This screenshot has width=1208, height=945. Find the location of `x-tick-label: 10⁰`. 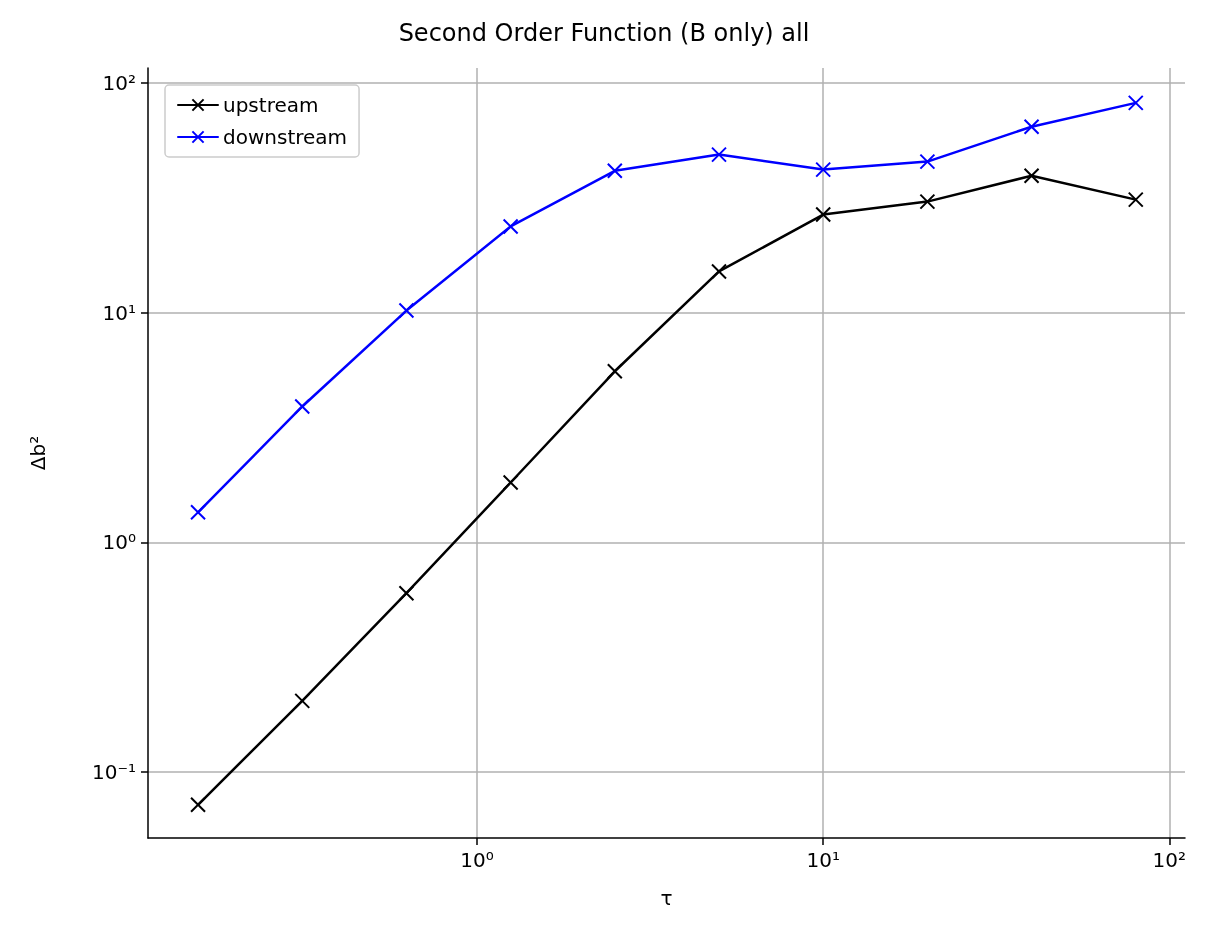

x-tick-label: 10⁰ is located at coordinates (477, 860).